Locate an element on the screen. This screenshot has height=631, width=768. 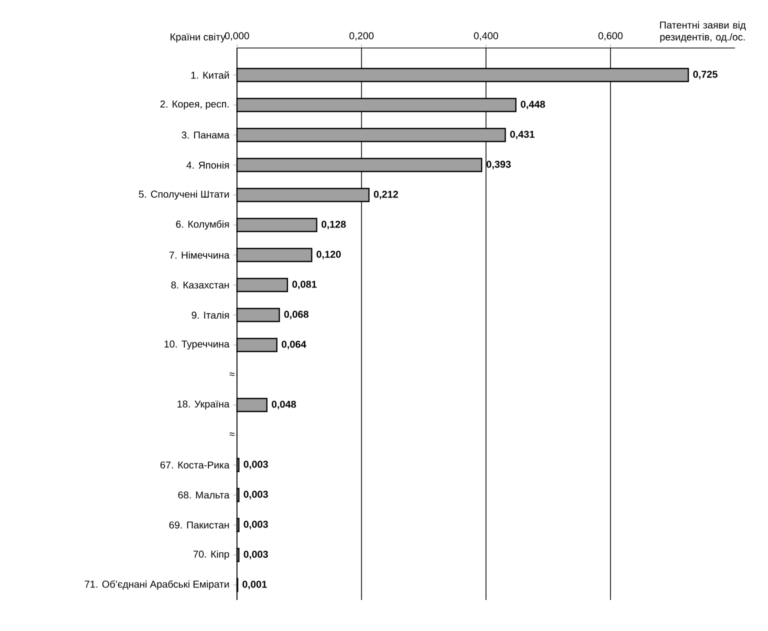
data-label: 0,212 is located at coordinates (386, 195).